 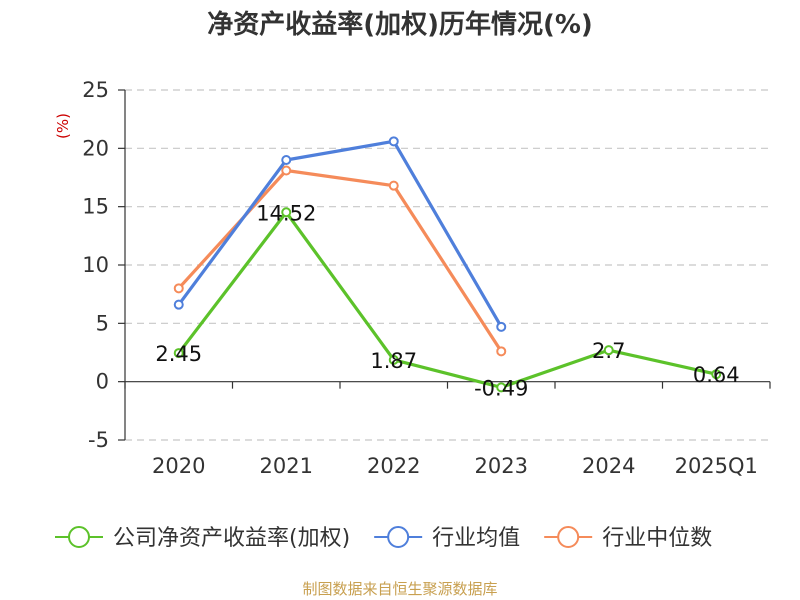 I want to click on data-label: 1.87, so click(x=393, y=361).